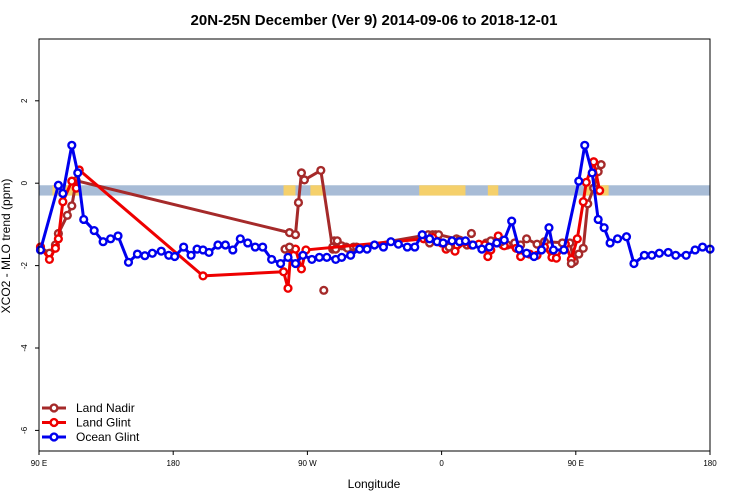 The image size is (750, 500). I want to click on x-axis-label: Longitude, so click(374, 484).